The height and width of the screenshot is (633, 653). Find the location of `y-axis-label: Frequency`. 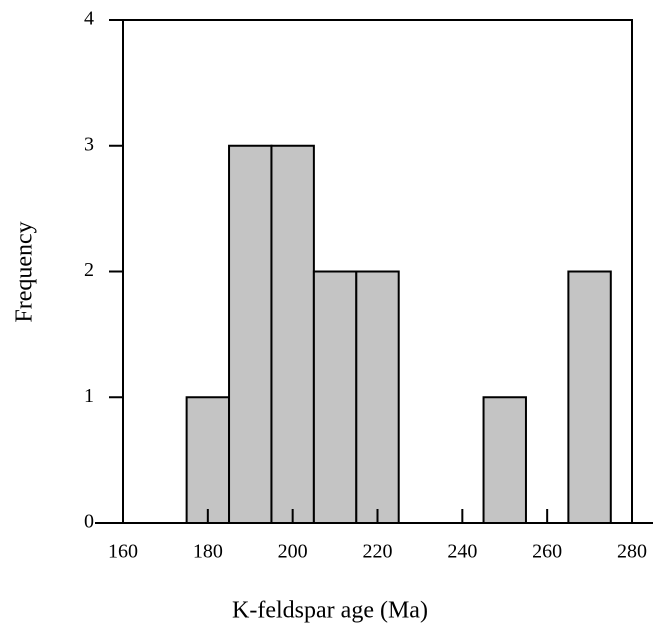

y-axis-label: Frequency is located at coordinates (25, 271).